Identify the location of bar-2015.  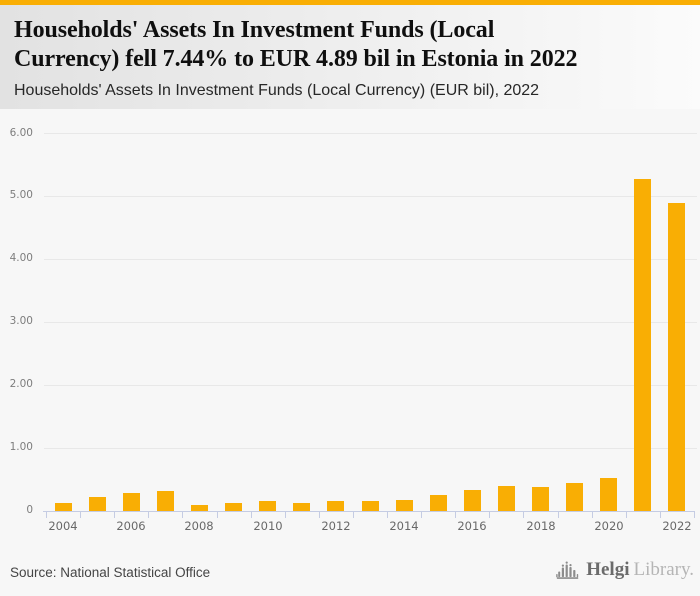
(438, 503).